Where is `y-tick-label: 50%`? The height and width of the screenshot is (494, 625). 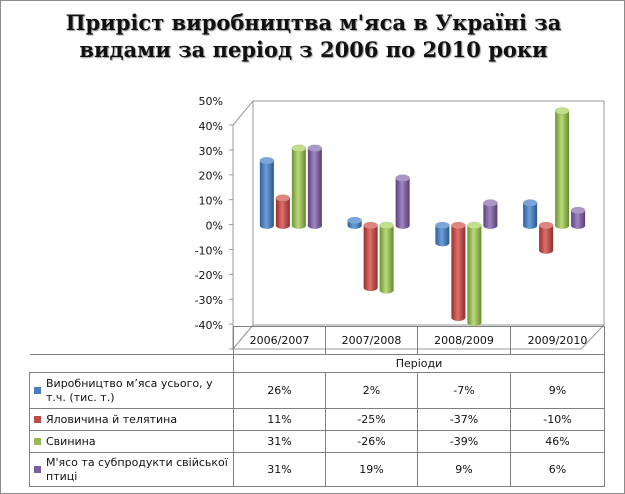
y-tick-label: 50% is located at coordinates (211, 101).